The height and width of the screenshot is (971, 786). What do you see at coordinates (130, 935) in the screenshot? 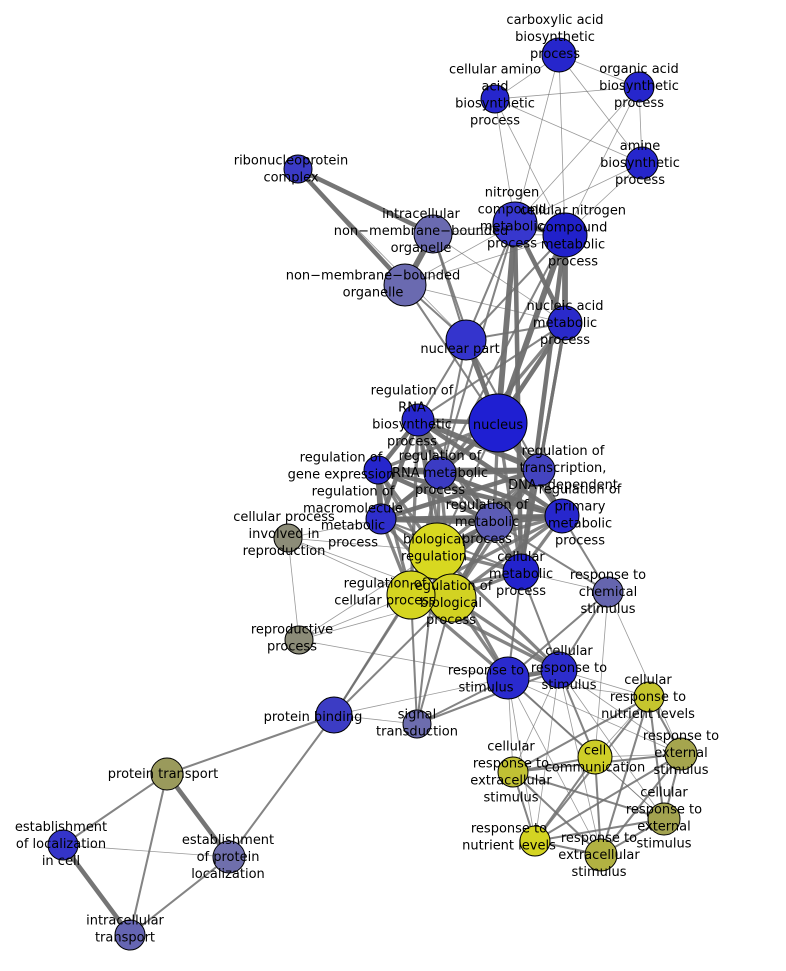
I see `graph-node-intracellular-transport` at bounding box center [130, 935].